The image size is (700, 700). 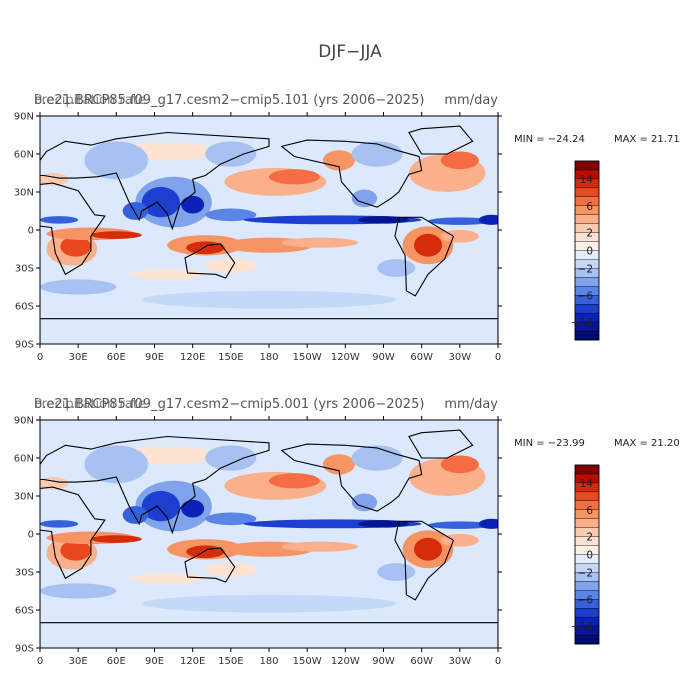 What do you see at coordinates (24, 573) in the screenshot?
I see `y-tick-label: 30S` at bounding box center [24, 573].